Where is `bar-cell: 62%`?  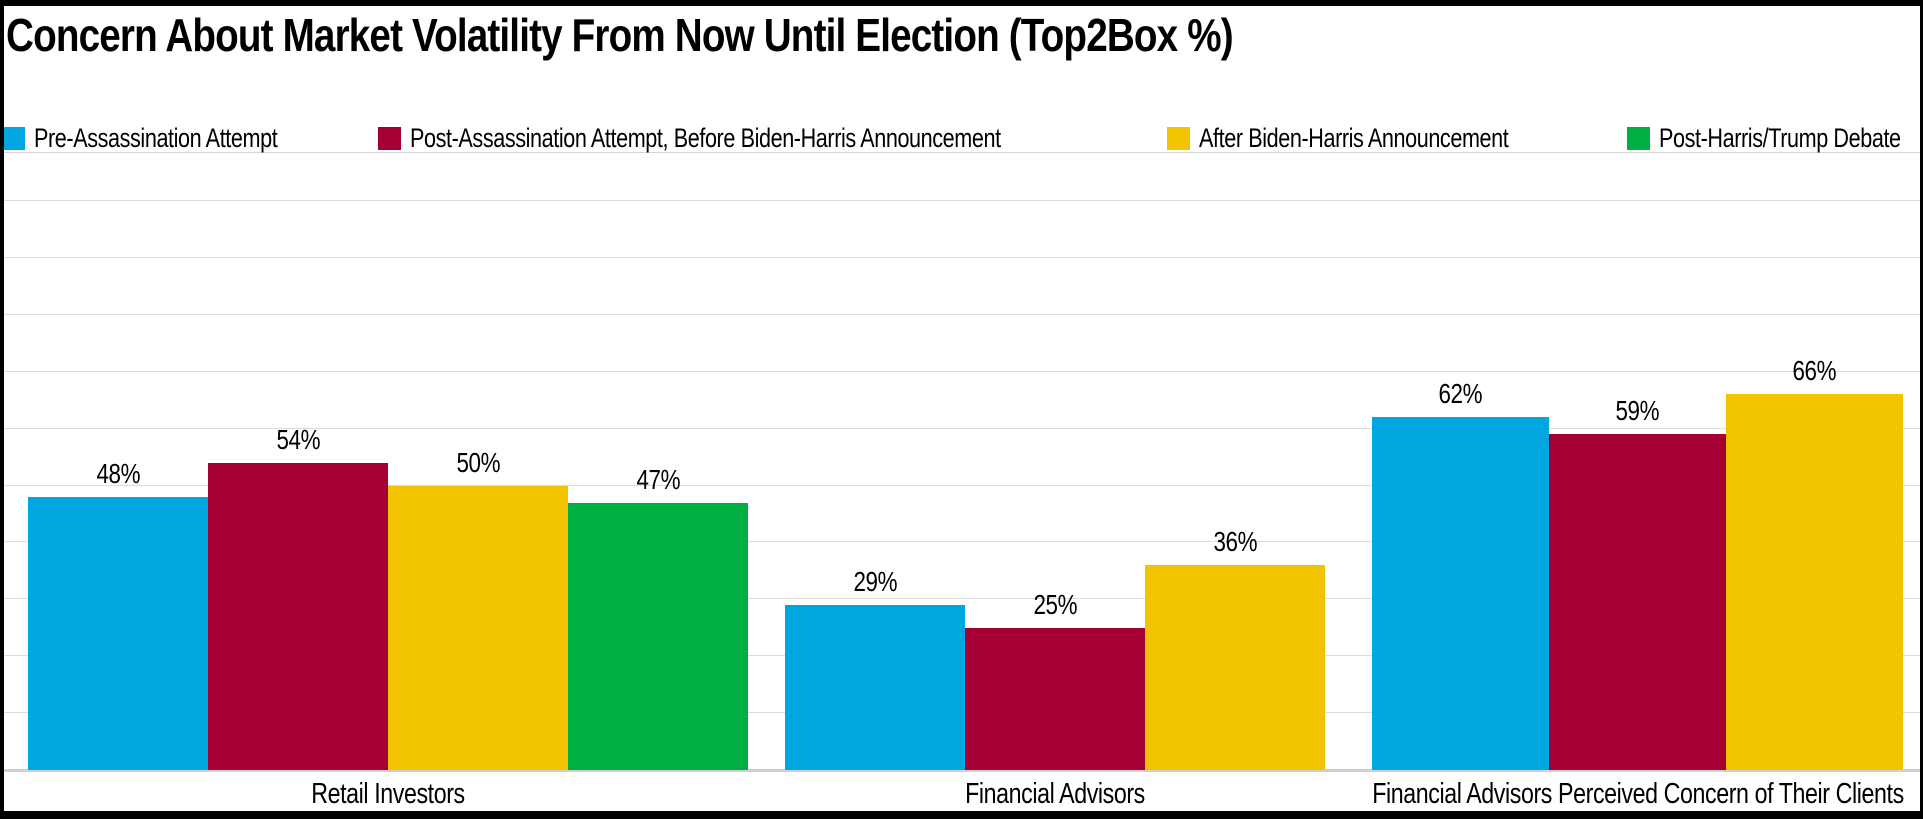
bar-cell: 62% is located at coordinates (1460, 574).